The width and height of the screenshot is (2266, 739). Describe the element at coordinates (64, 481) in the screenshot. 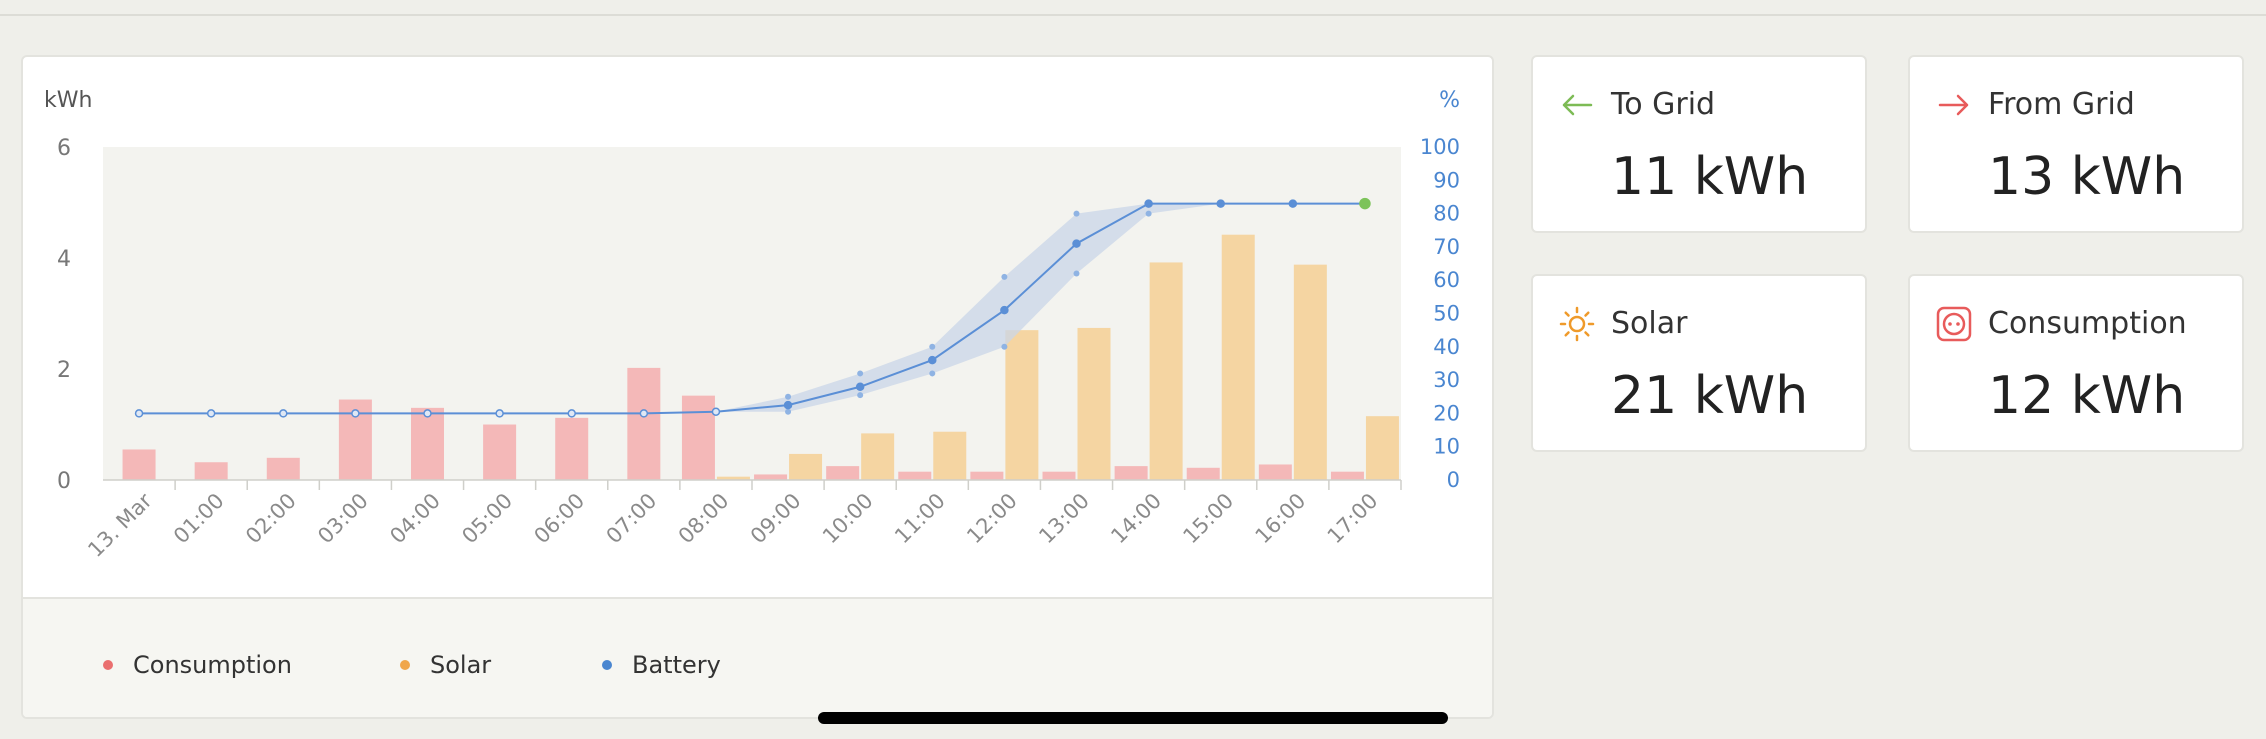

I see `left-tick-label: 0` at that location.